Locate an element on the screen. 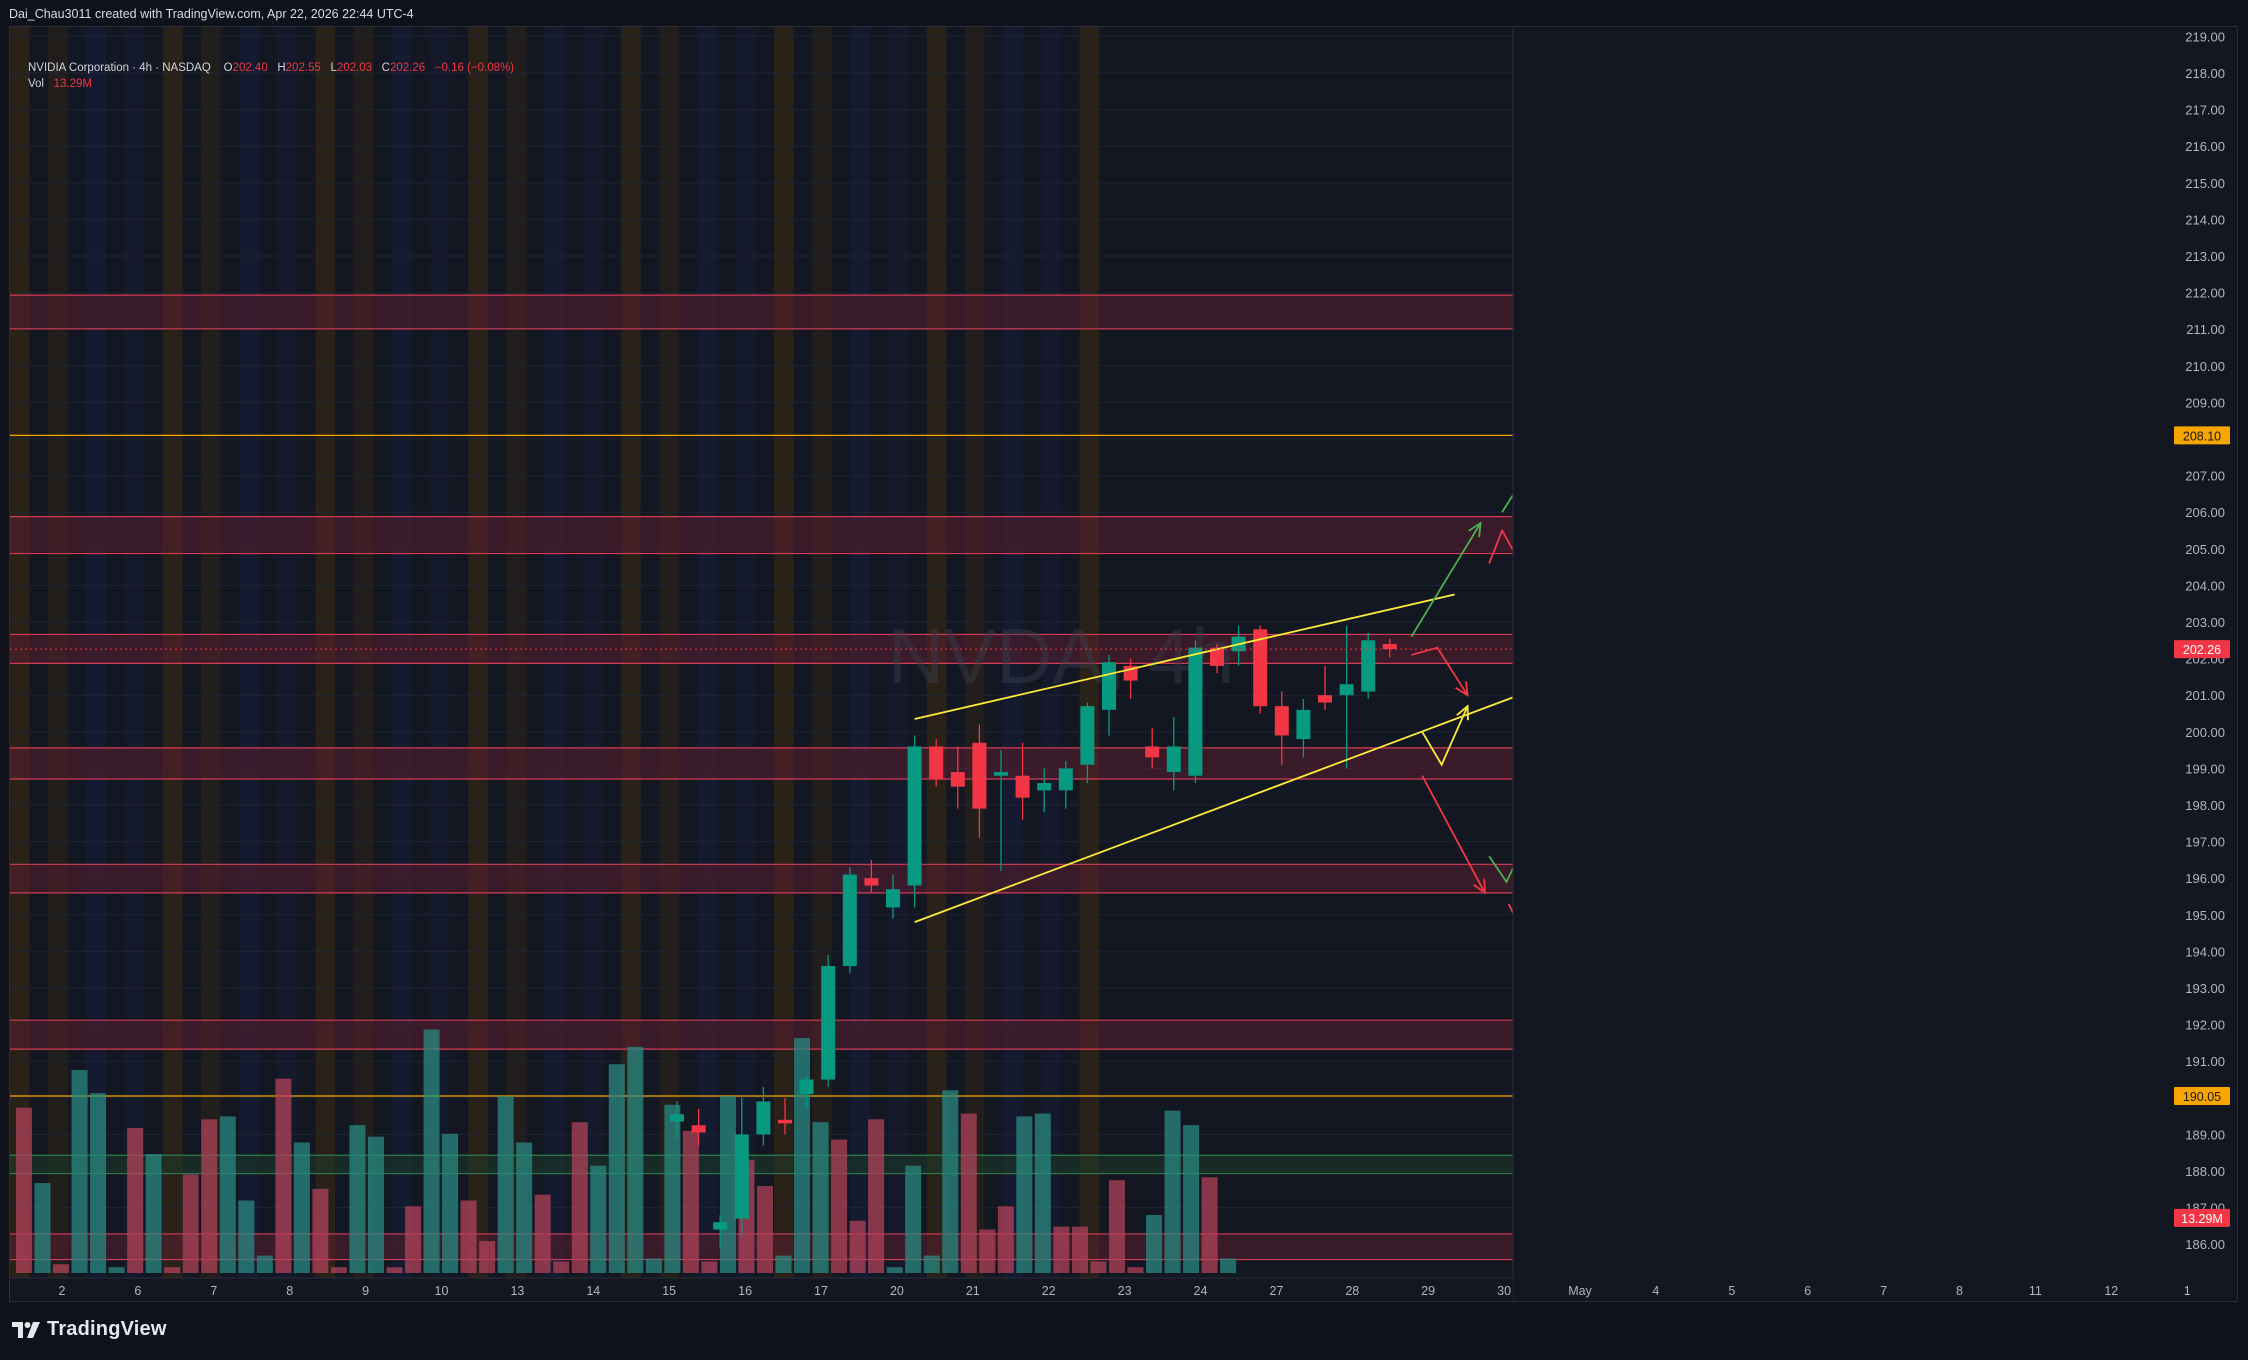  candles is located at coordinates (1033, 936).